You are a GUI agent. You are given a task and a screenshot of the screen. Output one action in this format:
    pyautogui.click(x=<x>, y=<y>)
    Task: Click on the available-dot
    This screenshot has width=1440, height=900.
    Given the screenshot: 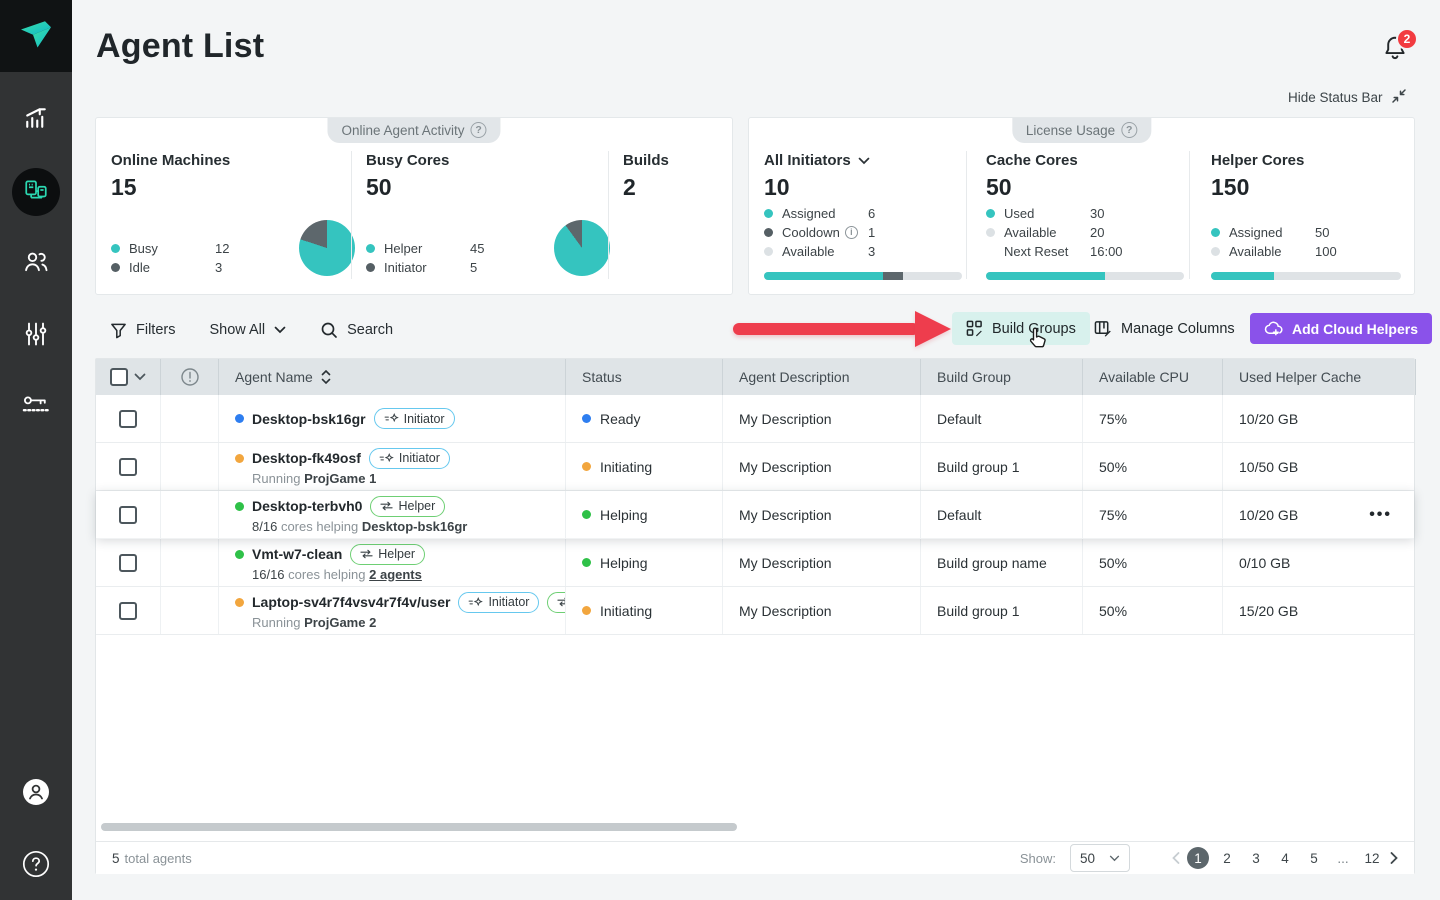 What is the action you would take?
    pyautogui.click(x=990, y=232)
    